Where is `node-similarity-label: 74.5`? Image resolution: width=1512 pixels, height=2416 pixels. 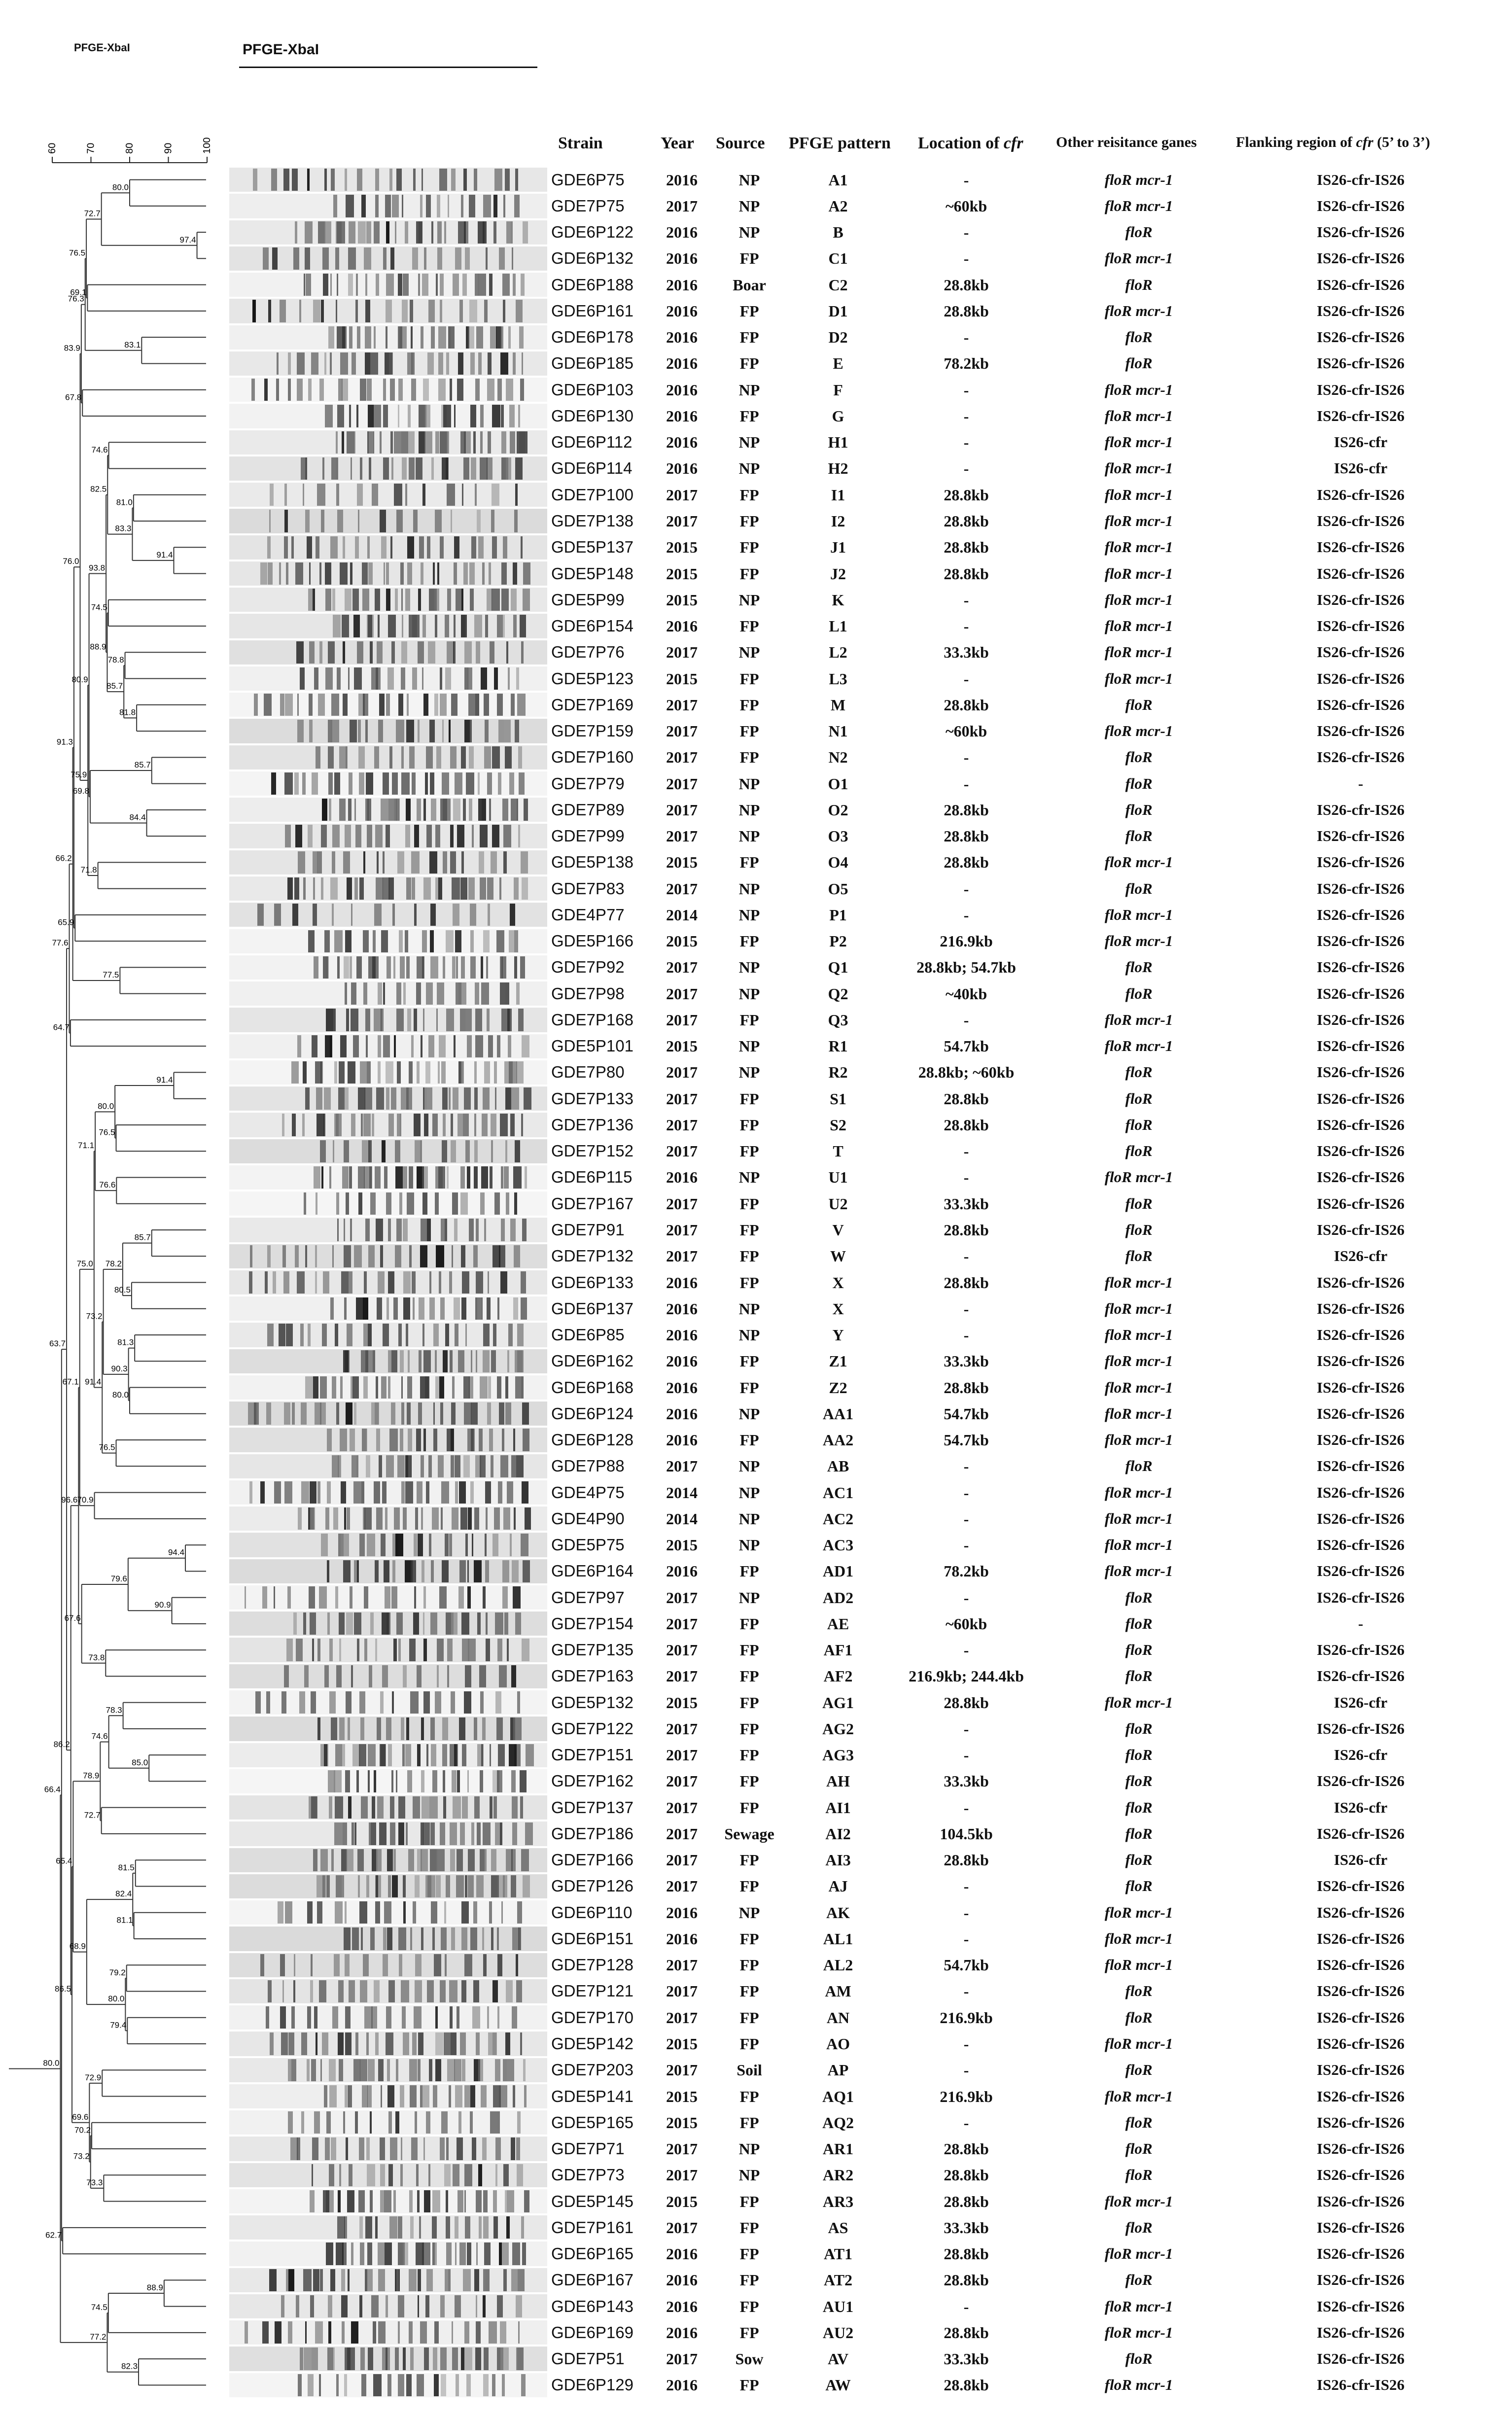 node-similarity-label: 74.5 is located at coordinates (99, 2307).